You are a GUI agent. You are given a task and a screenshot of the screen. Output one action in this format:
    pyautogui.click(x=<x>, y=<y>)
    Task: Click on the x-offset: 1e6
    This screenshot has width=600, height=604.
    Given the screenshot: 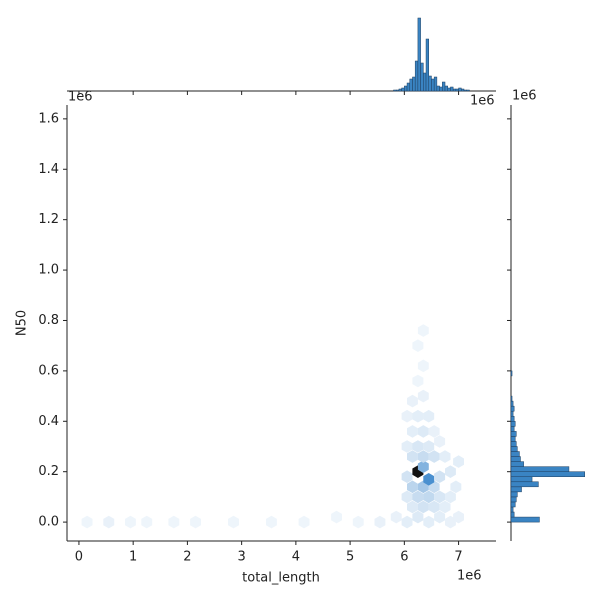 What is the action you would take?
    pyautogui.click(x=469, y=576)
    